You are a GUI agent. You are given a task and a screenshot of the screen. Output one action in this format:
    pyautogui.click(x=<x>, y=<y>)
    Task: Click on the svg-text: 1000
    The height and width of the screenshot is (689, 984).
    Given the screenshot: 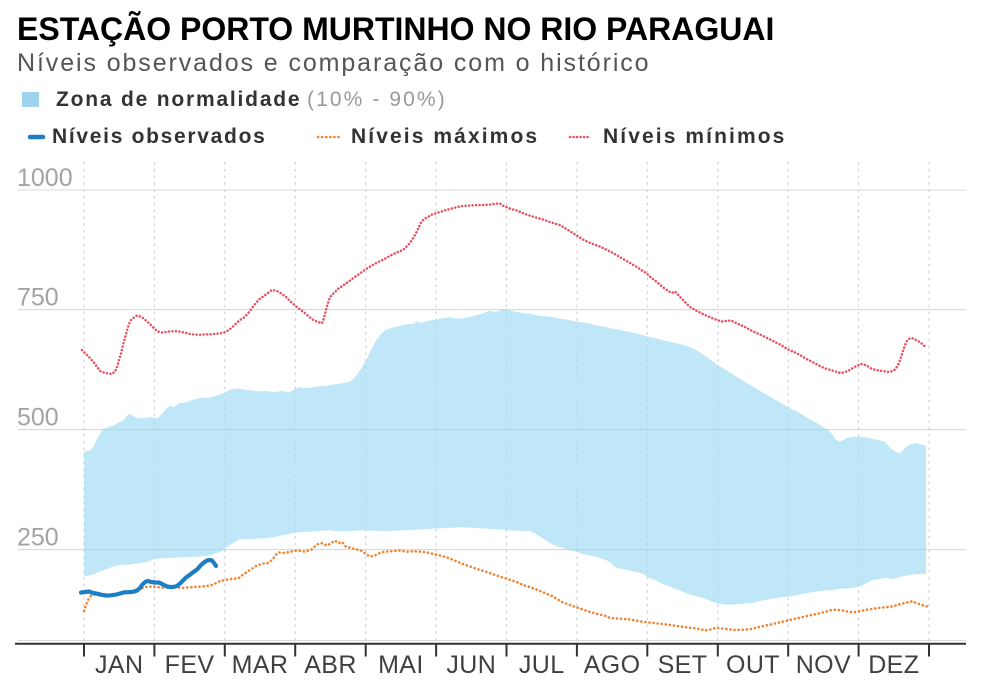 What is the action you would take?
    pyautogui.click(x=45, y=178)
    